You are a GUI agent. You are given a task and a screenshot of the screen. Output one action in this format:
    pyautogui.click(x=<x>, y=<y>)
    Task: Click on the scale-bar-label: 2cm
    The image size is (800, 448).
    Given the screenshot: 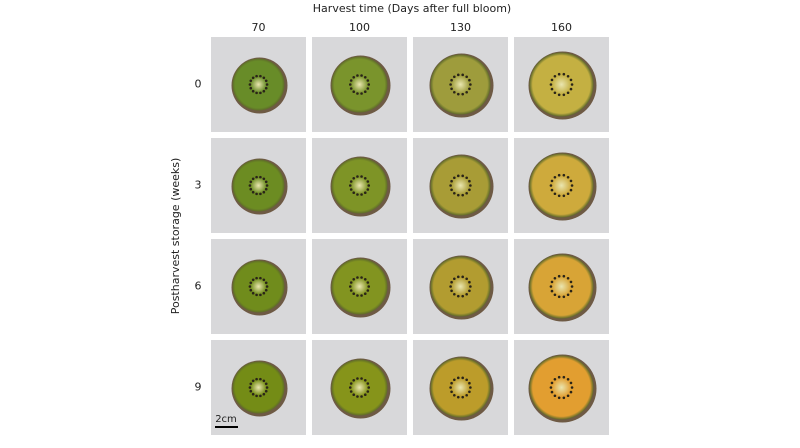 What is the action you would take?
    pyautogui.click(x=226, y=419)
    